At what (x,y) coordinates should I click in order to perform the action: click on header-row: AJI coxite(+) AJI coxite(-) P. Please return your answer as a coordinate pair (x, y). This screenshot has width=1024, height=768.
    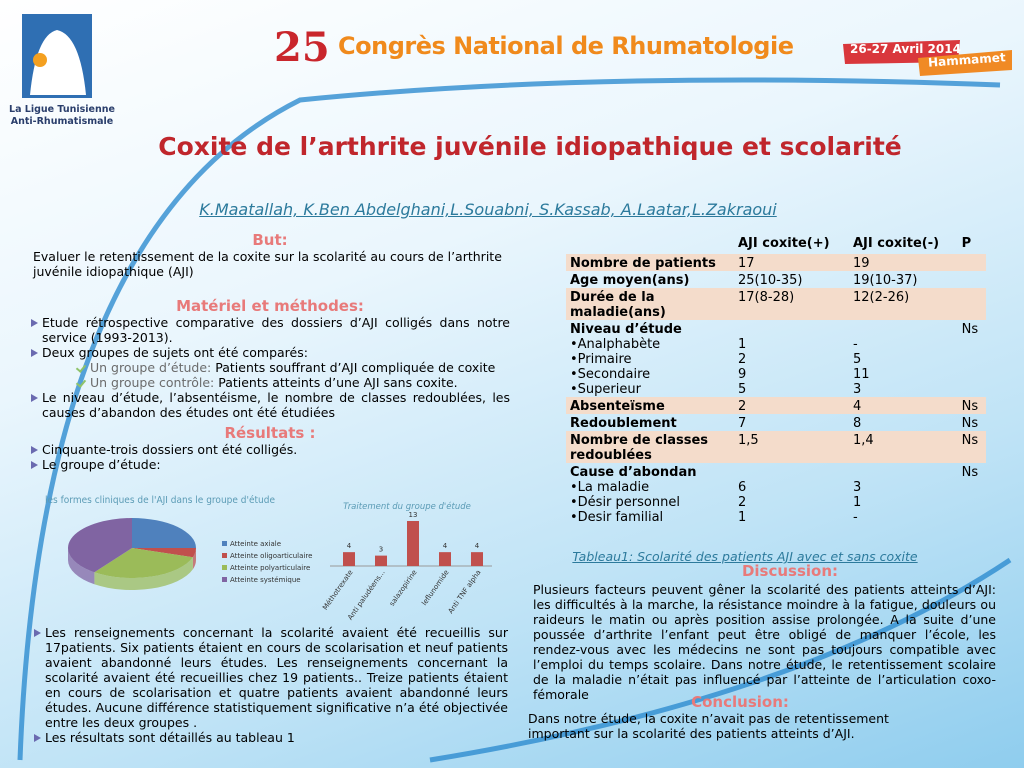
    Looking at the image, I should click on (776, 243).